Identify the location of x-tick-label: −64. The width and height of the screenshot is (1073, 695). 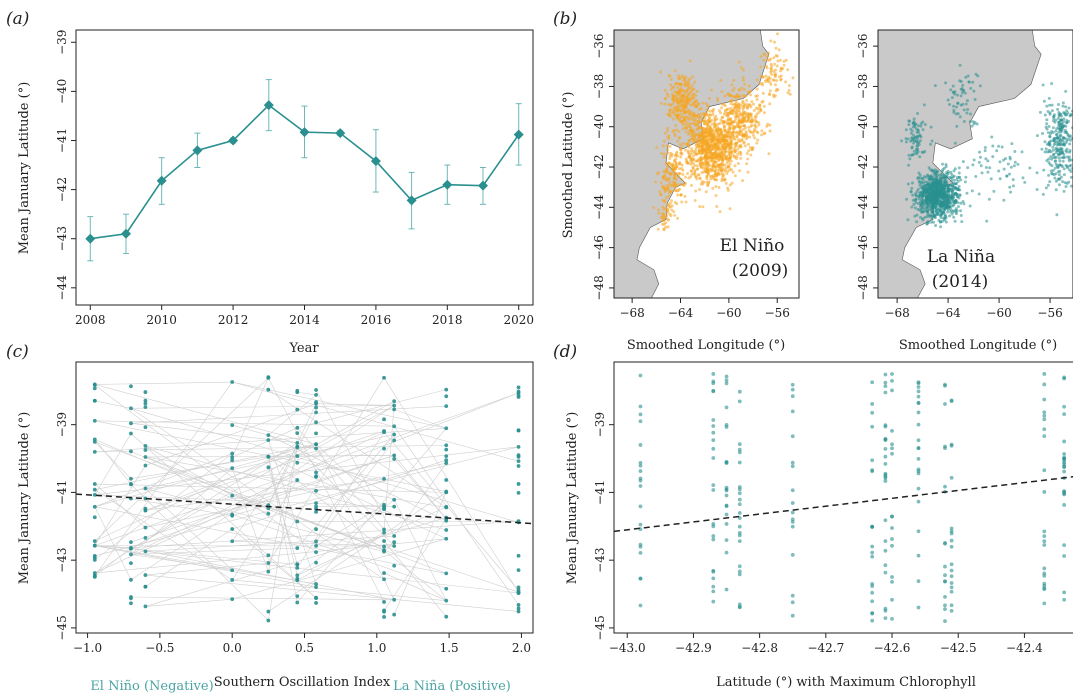
(681, 313).